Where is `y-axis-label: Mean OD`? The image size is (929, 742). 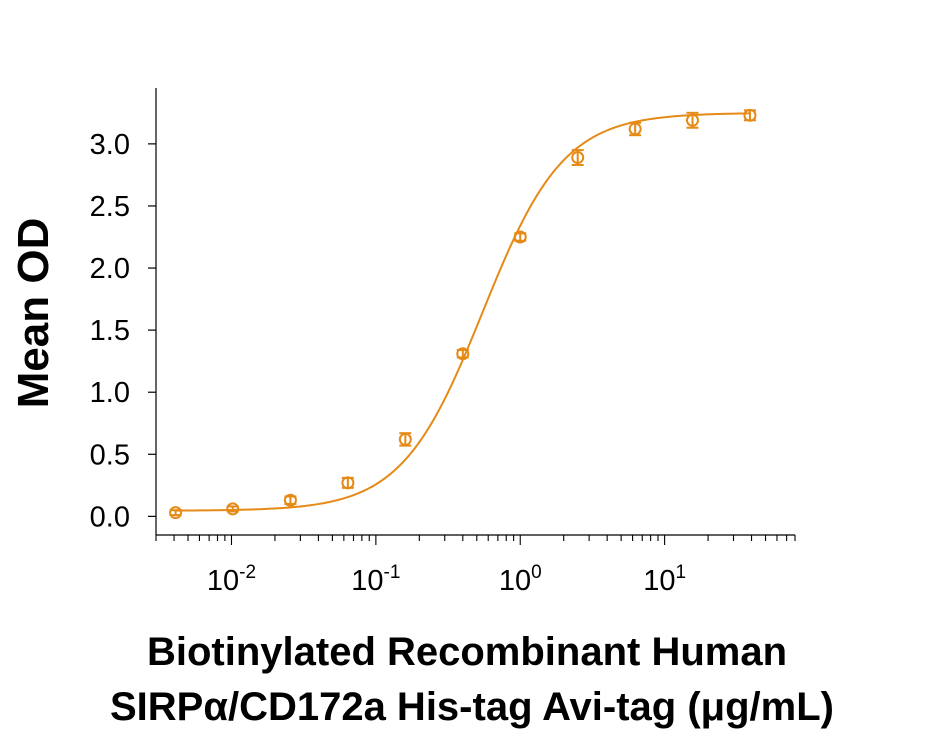 y-axis-label: Mean OD is located at coordinates (33, 313).